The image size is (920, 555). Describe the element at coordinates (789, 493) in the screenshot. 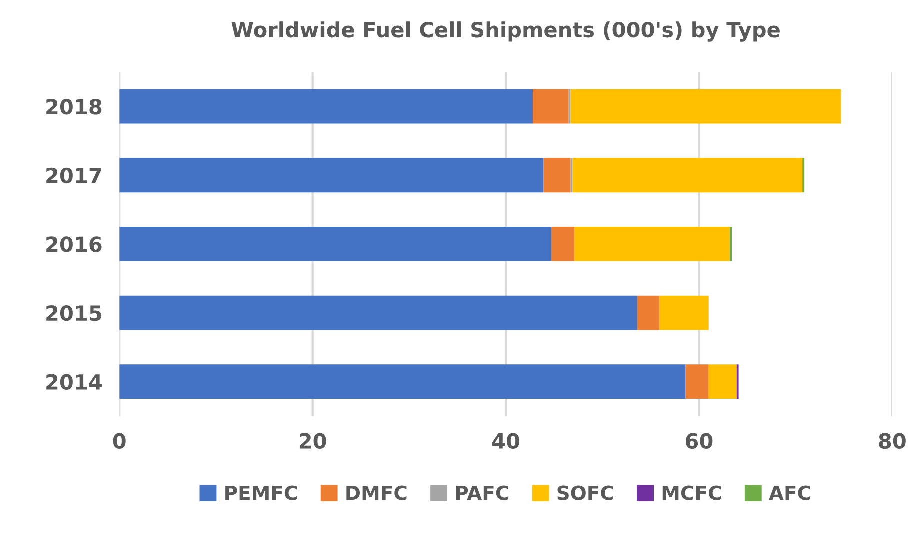

I see `legend-label: AFC` at that location.